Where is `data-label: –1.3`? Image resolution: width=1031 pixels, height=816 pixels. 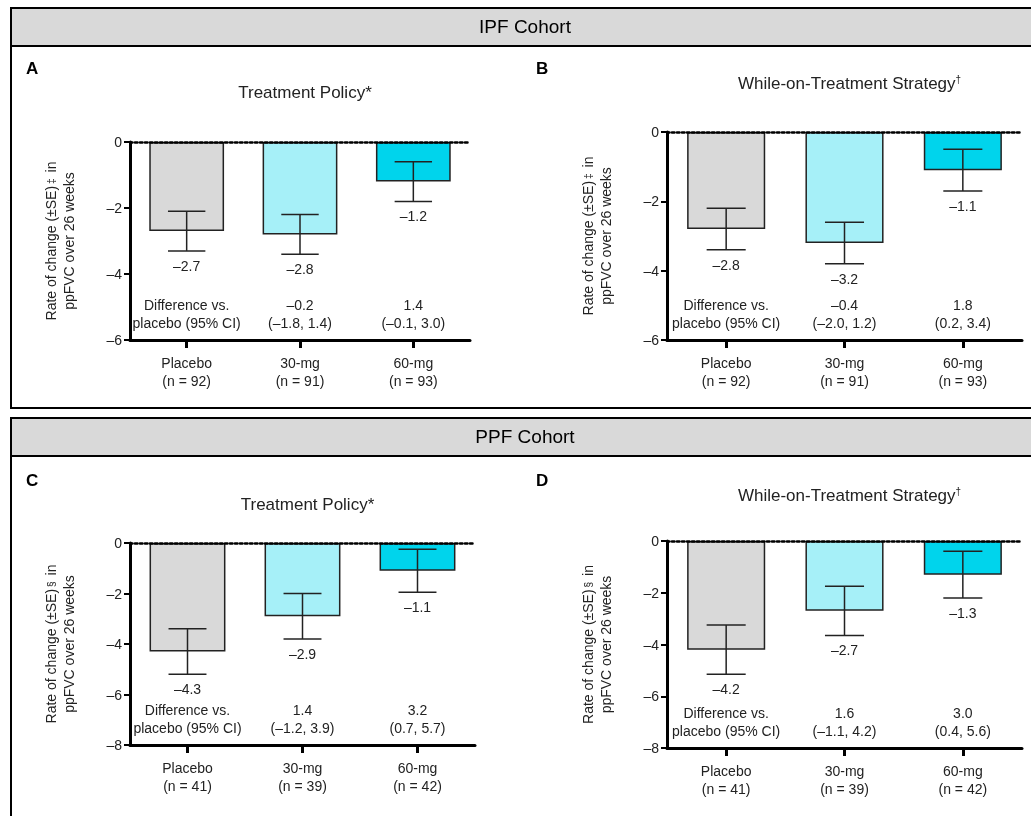 data-label: –1.3 is located at coordinates (963, 612).